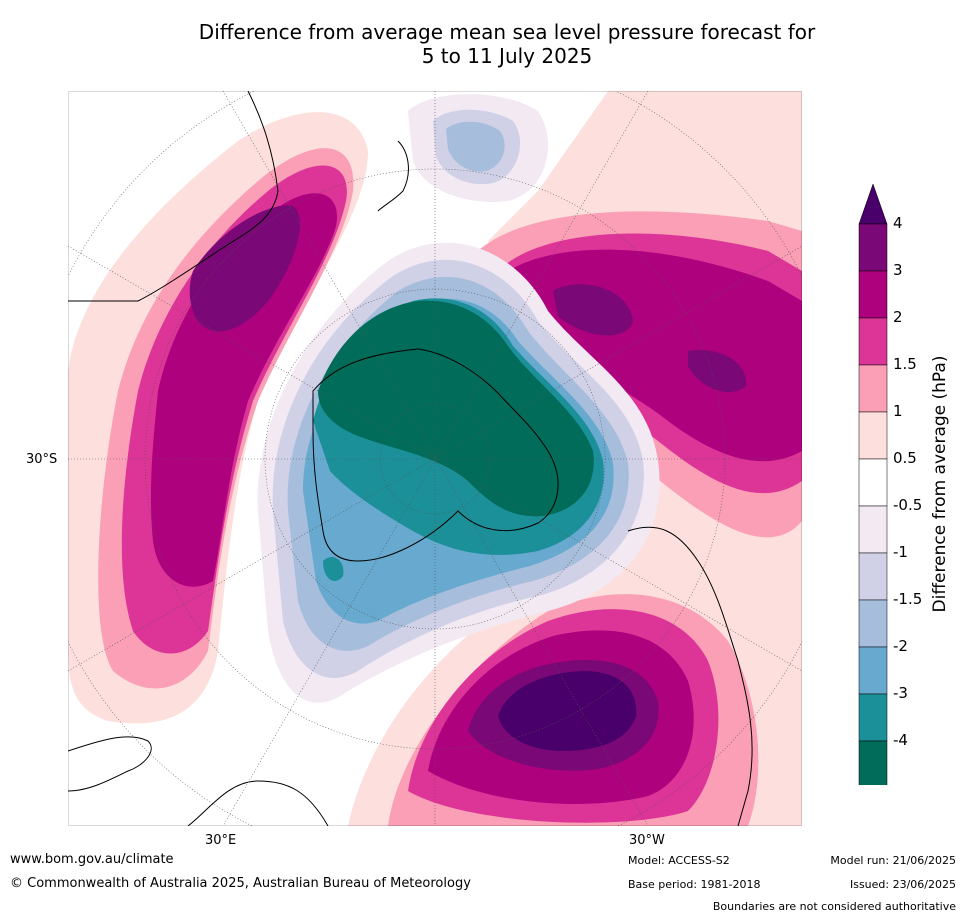  What do you see at coordinates (110, 764) in the screenshot?
I see `africa-coastline` at bounding box center [110, 764].